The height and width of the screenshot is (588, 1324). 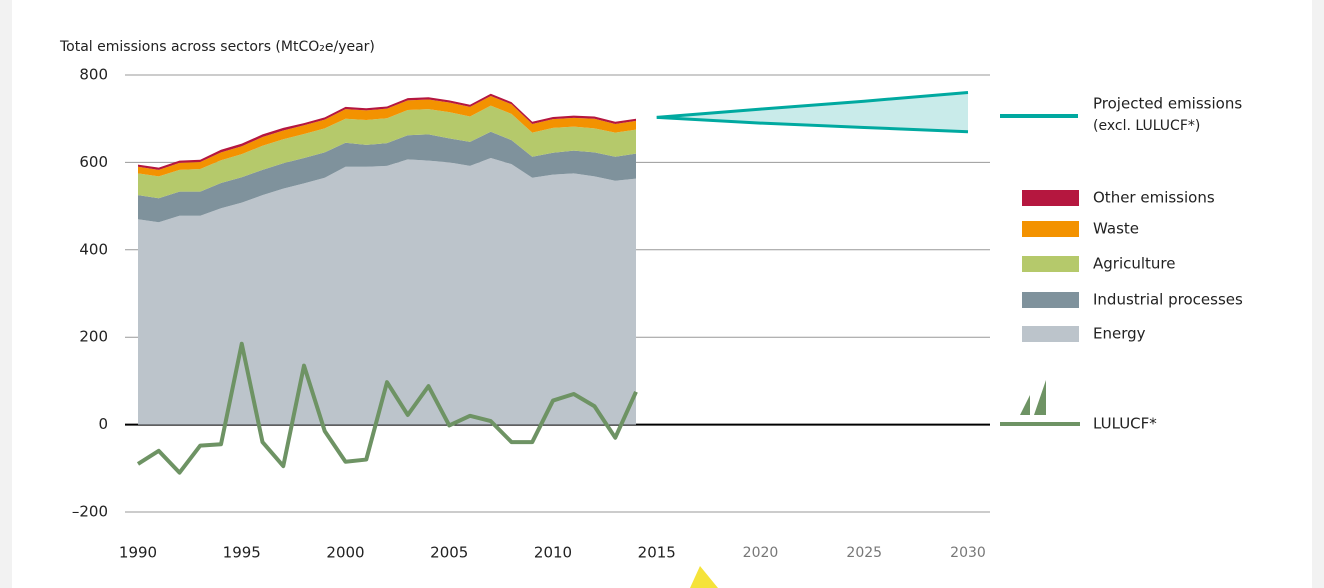 I want to click on legend-label: Projected emissions, so click(x=1167, y=104).